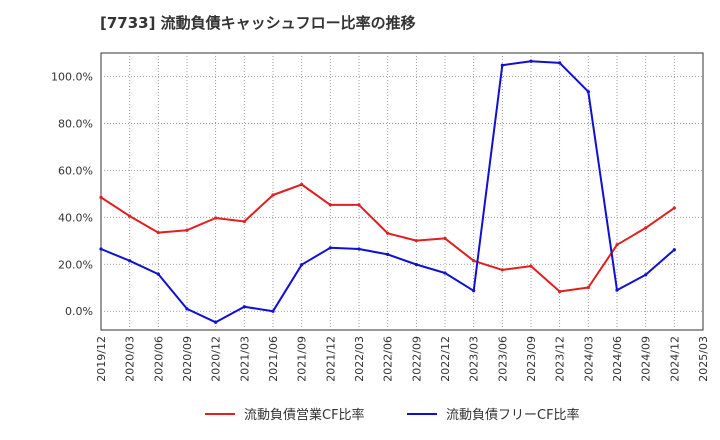 Image resolution: width=720 pixels, height=440 pixels. I want to click on y-tick-label: 80.0%, so click(75, 123).